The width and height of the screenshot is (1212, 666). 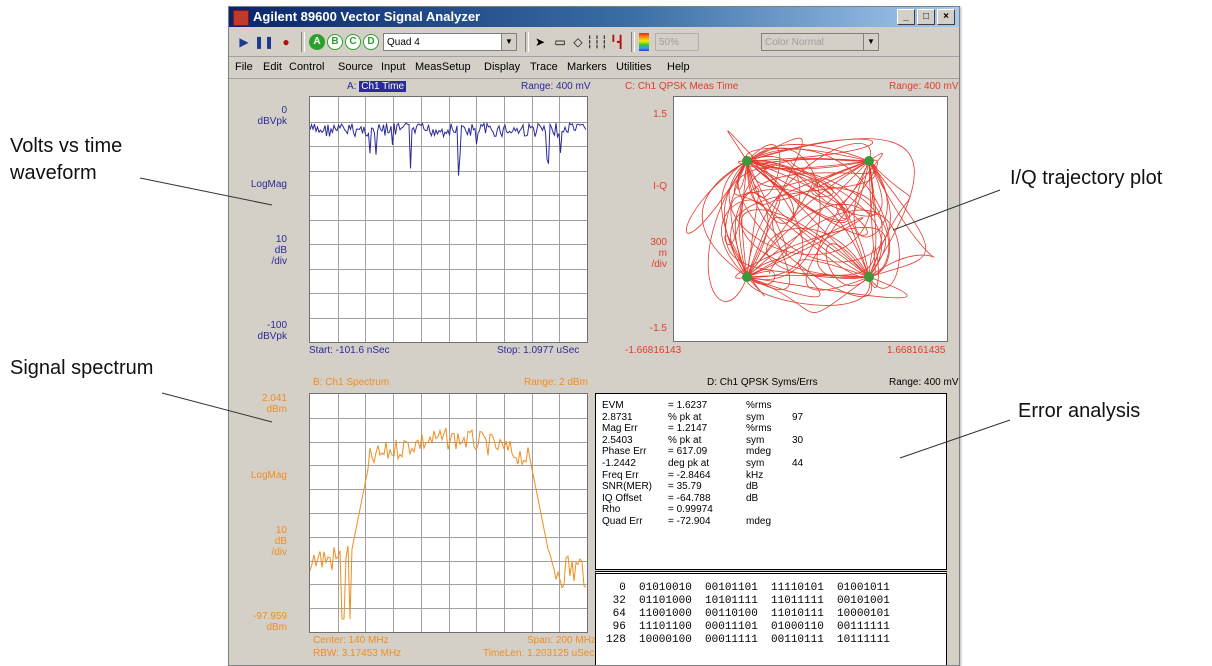 What do you see at coordinates (622, 498) in the screenshot?
I see `error-cell: IQ Offset` at bounding box center [622, 498].